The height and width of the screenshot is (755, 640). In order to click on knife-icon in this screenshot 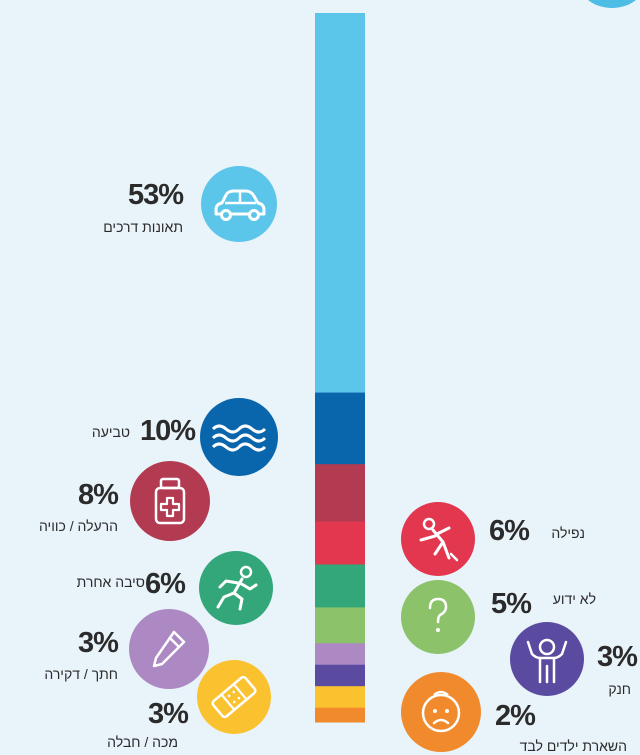, I will do `click(169, 649)`.